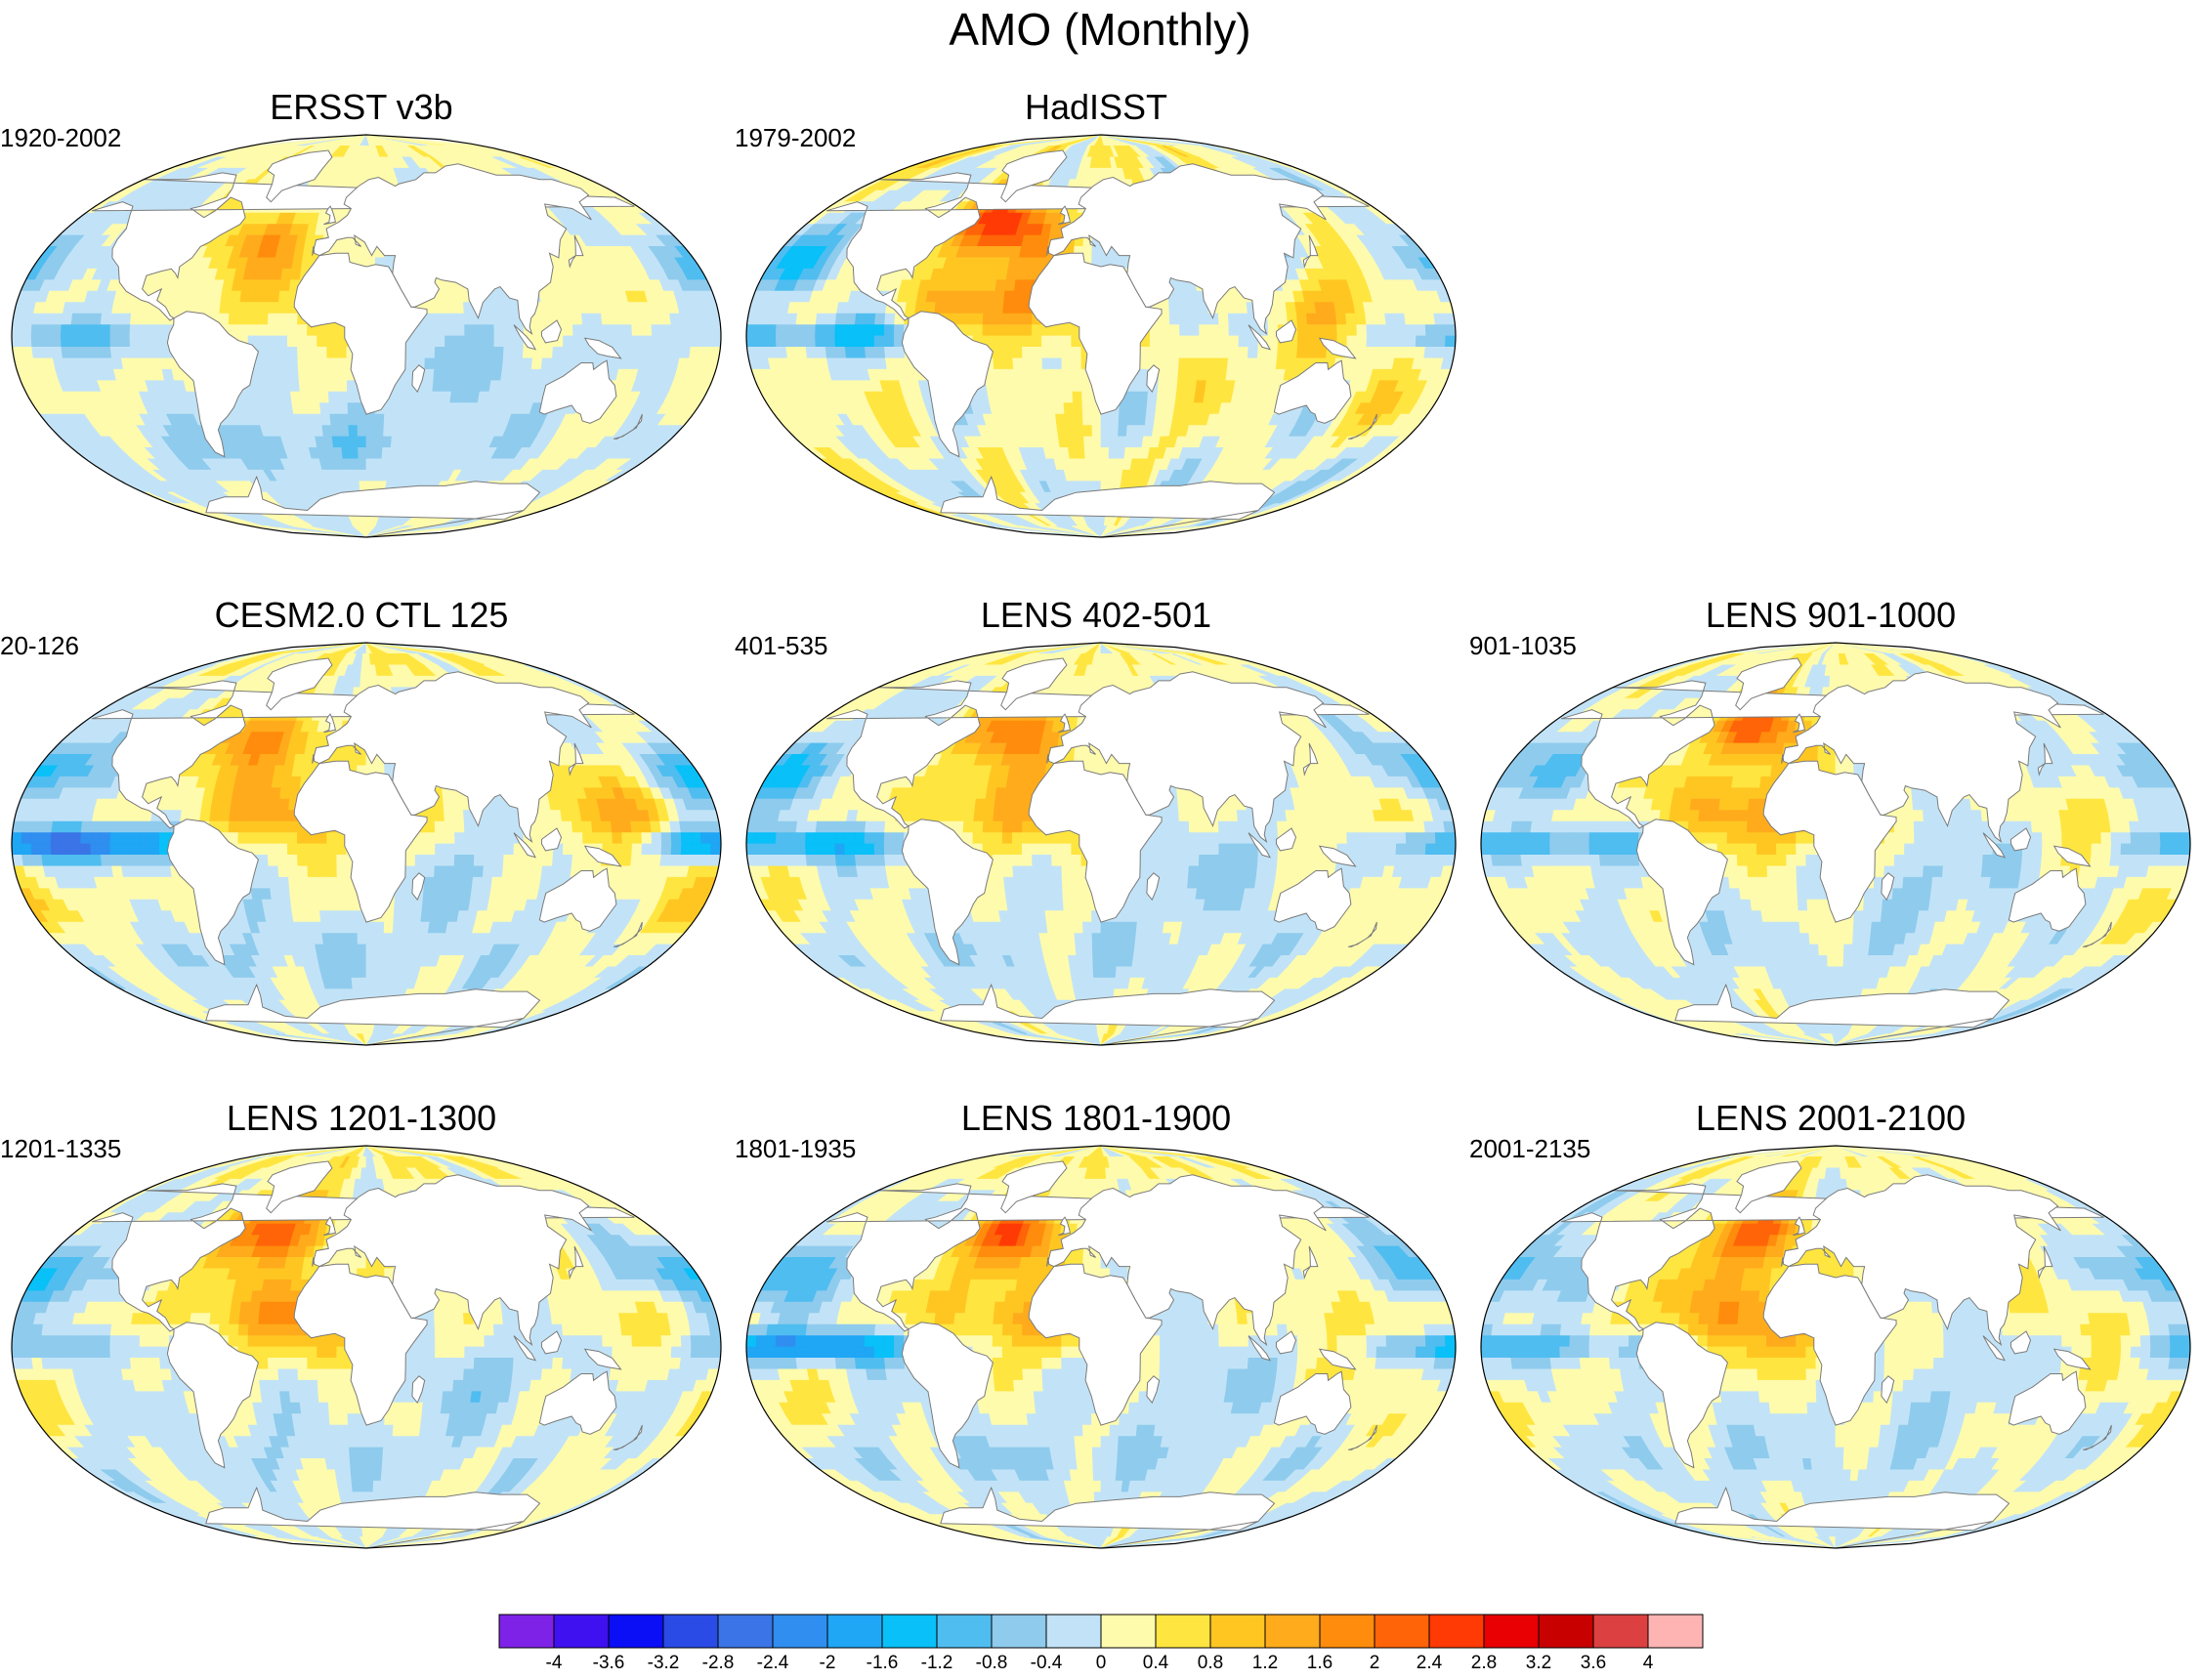 This screenshot has width=2200, height=1680. What do you see at coordinates (772, 1663) in the screenshot?
I see `colorbar-tick-label: -2.4` at bounding box center [772, 1663].